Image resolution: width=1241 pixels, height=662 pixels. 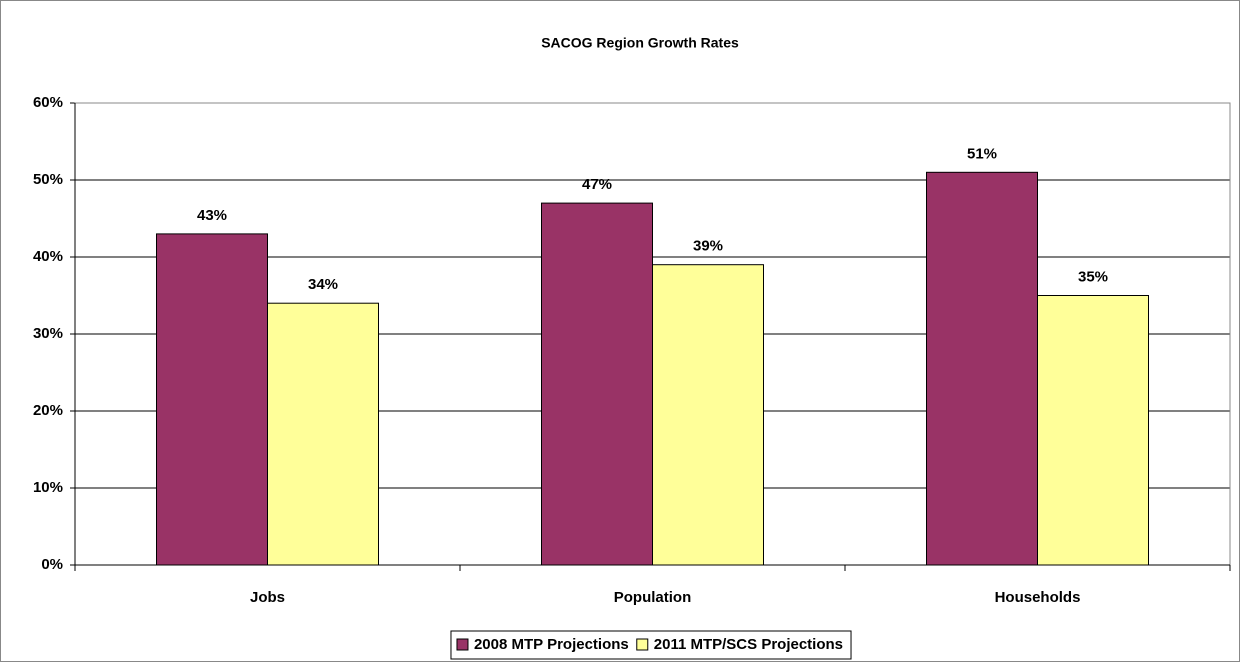 I want to click on data-label: 34%, so click(x=323, y=284).